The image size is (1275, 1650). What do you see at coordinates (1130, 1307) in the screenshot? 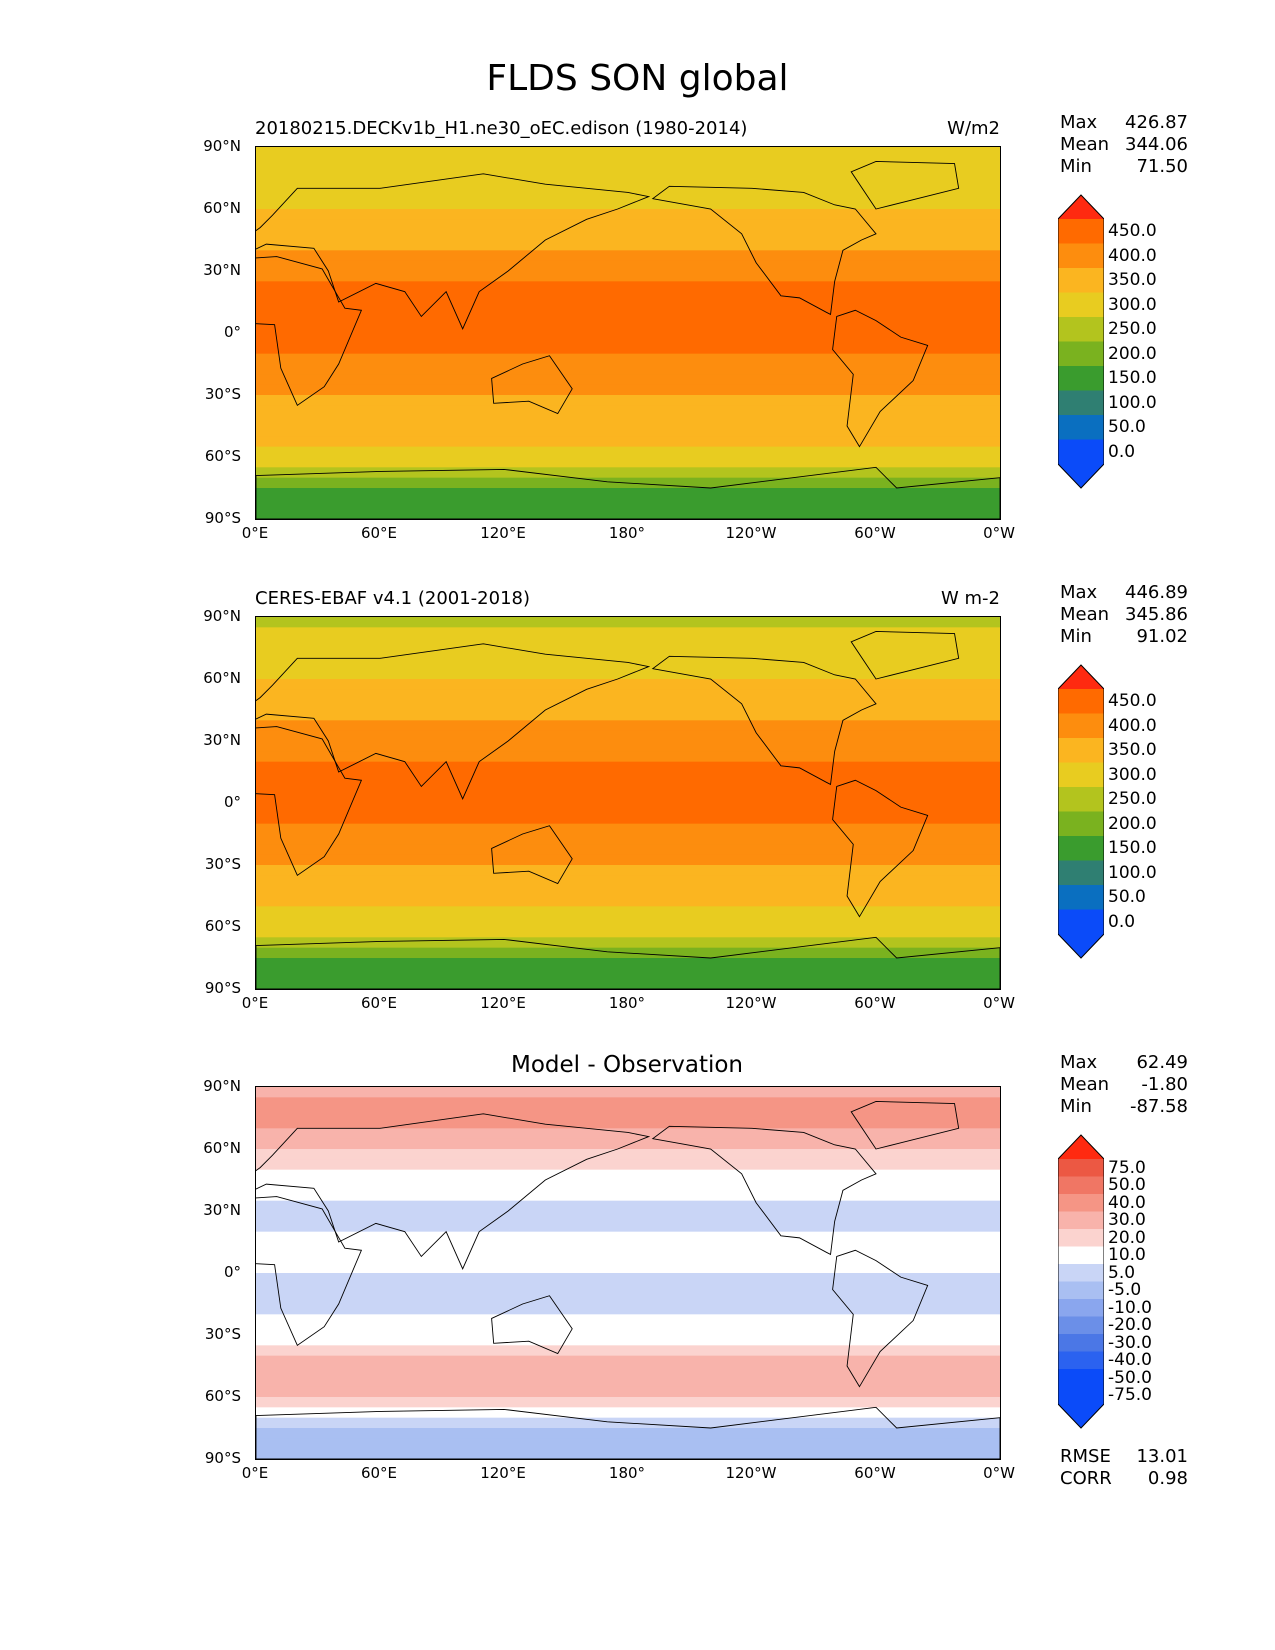
I see `colorbar-tick-label: -10.0` at bounding box center [1130, 1307].